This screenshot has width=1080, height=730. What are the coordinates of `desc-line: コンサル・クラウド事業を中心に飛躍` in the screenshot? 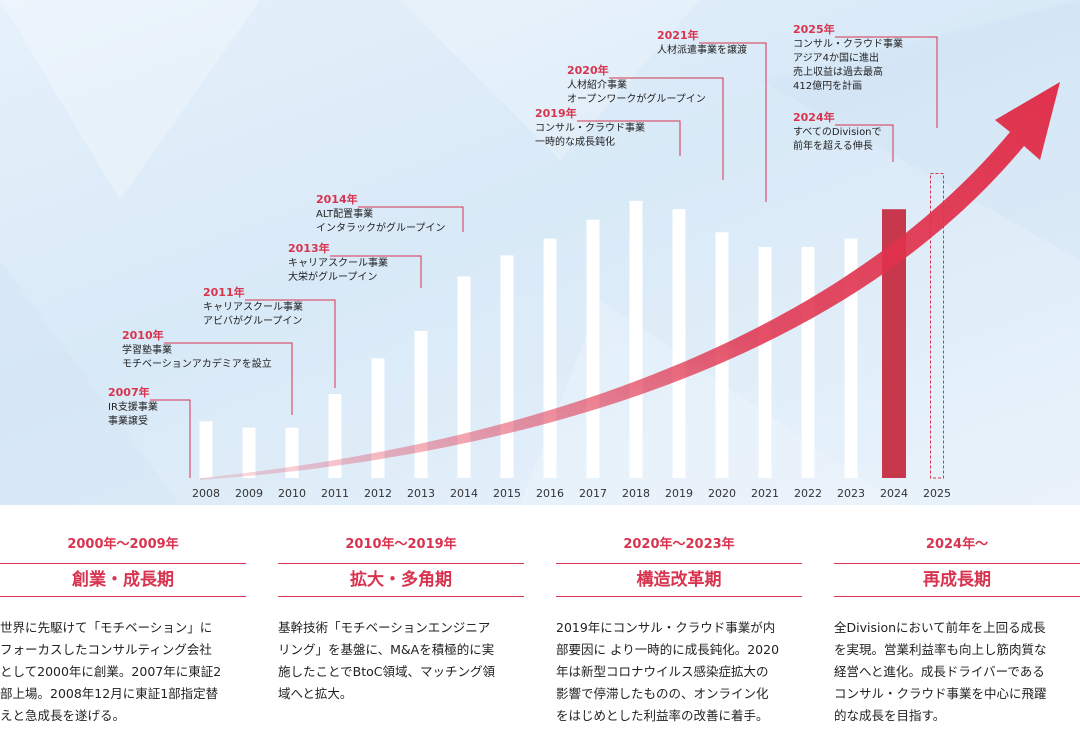 It's located at (940, 693).